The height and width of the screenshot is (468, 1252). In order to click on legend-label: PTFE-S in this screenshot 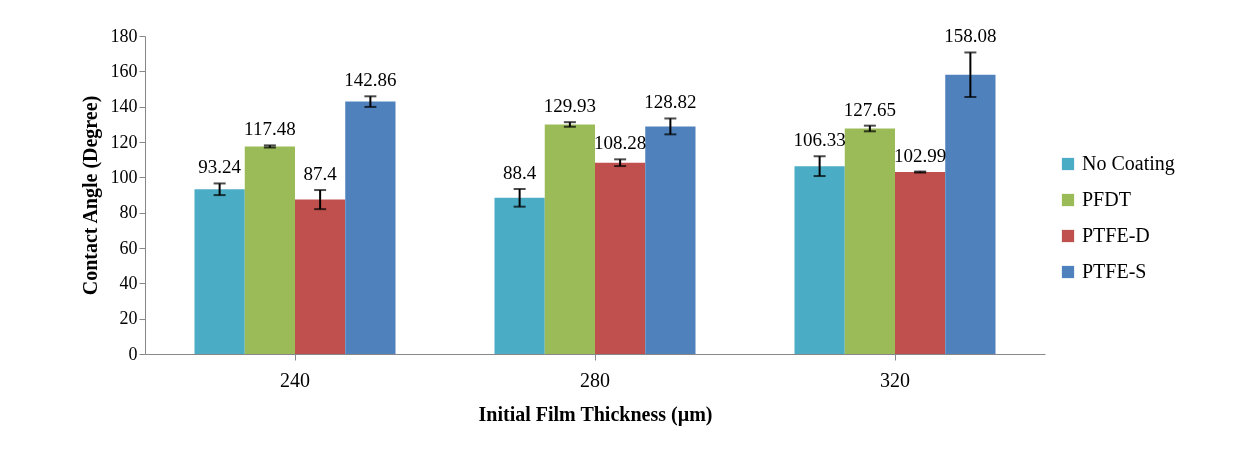, I will do `click(1114, 271)`.